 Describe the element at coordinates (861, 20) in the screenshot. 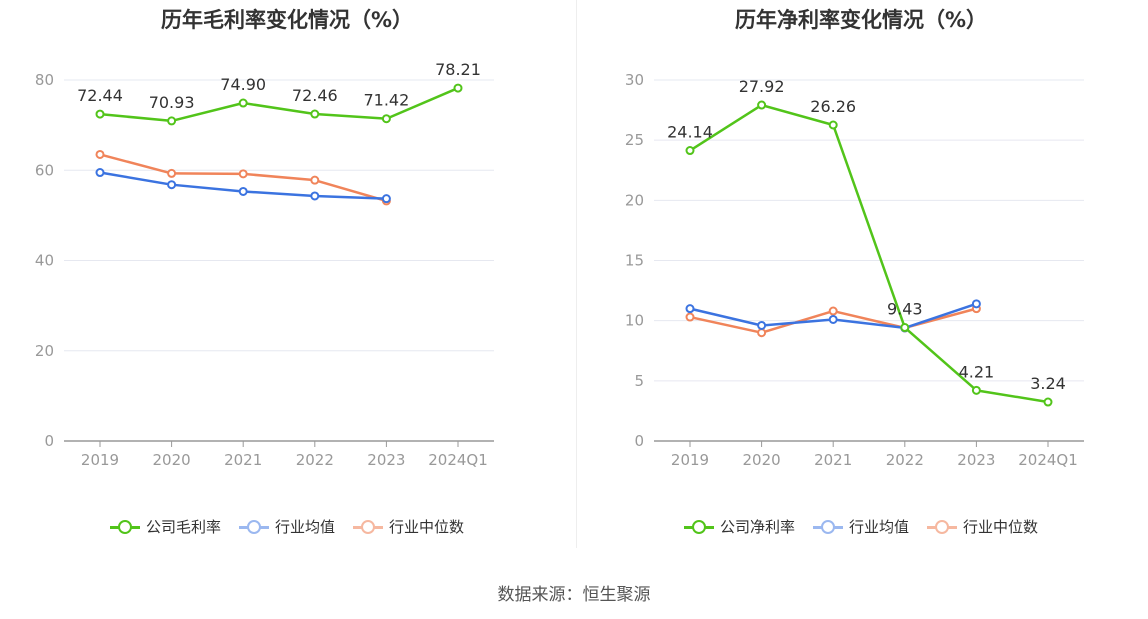

I see `chart-title: 历年净利率变化情况（%）` at that location.